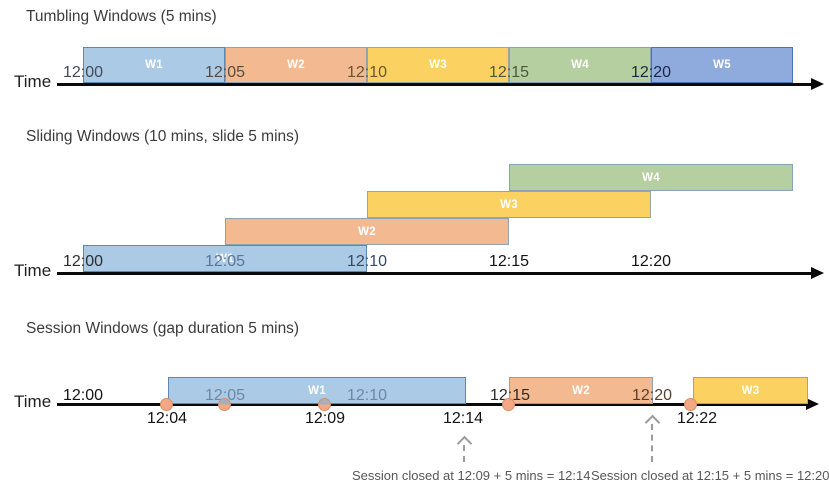 Image resolution: width=829 pixels, height=498 pixels. Describe the element at coordinates (325, 418) in the screenshot. I see `event-time-label: 12:09` at that location.